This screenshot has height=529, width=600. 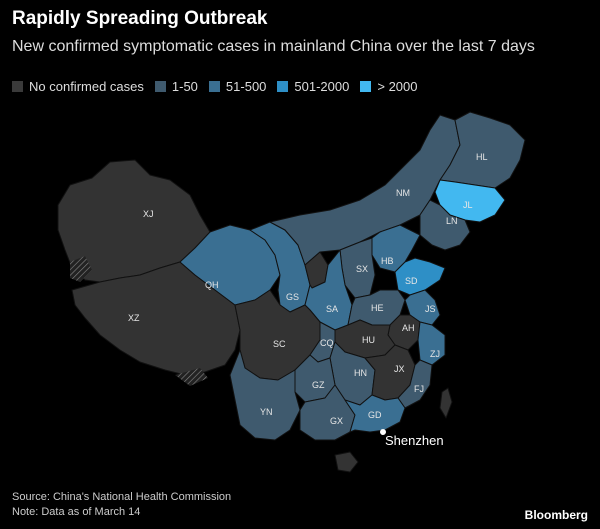 I want to click on label-nm: NM, so click(x=403, y=193).